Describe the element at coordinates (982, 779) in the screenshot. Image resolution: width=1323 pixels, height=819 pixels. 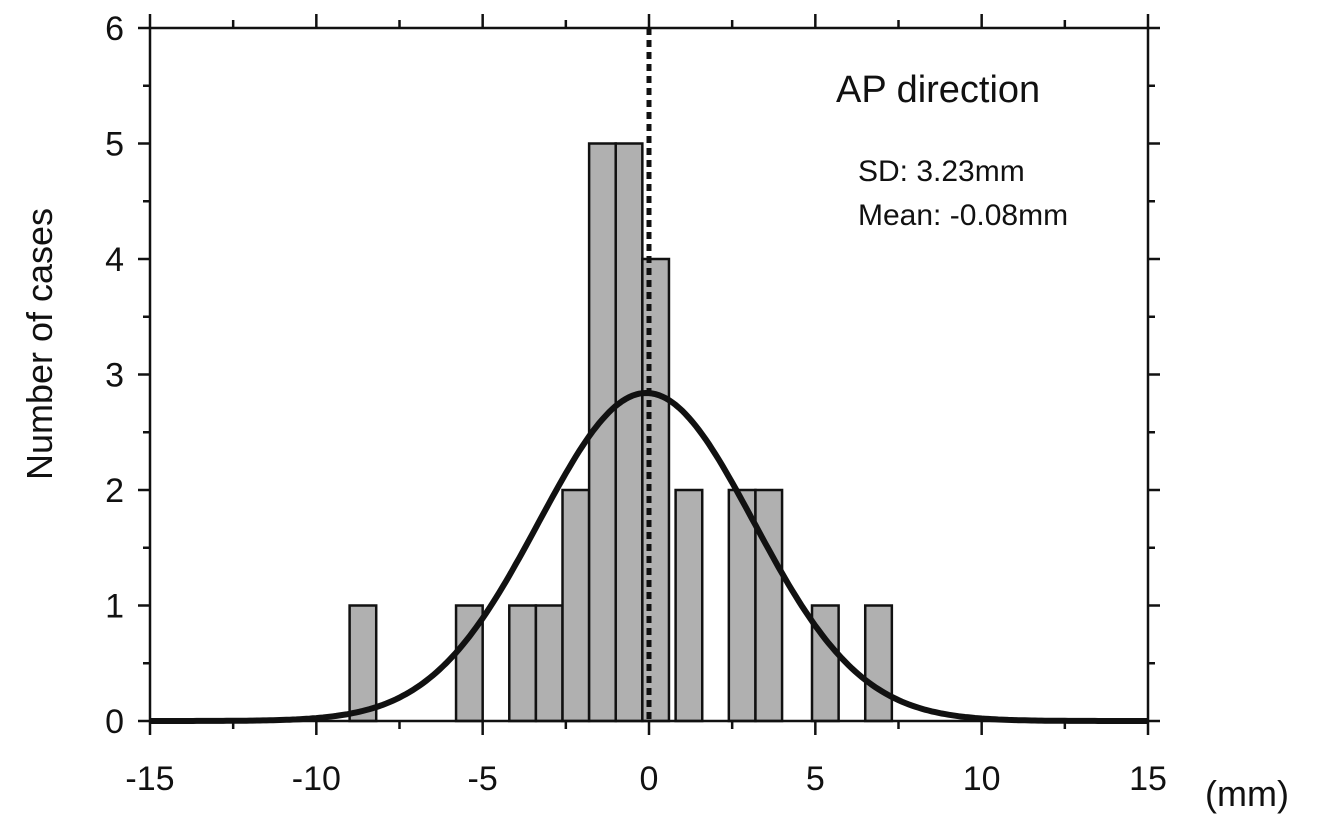
I see `x-tick-label: 10` at that location.